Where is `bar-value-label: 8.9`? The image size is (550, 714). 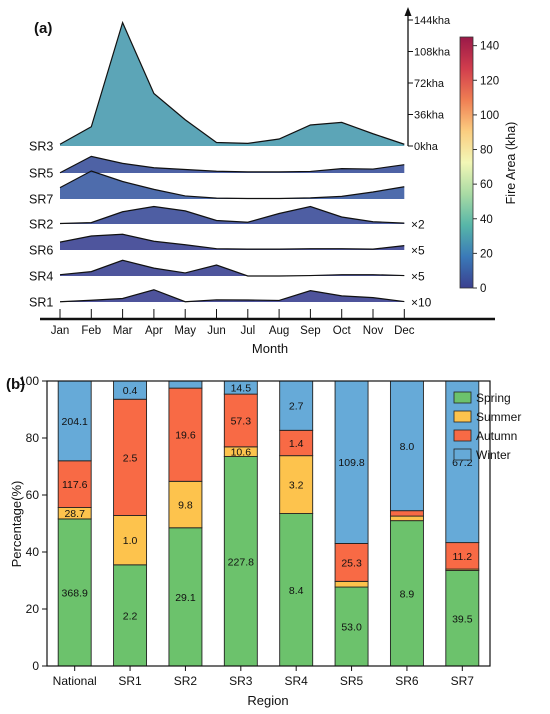 bar-value-label: 8.9 is located at coordinates (407, 594).